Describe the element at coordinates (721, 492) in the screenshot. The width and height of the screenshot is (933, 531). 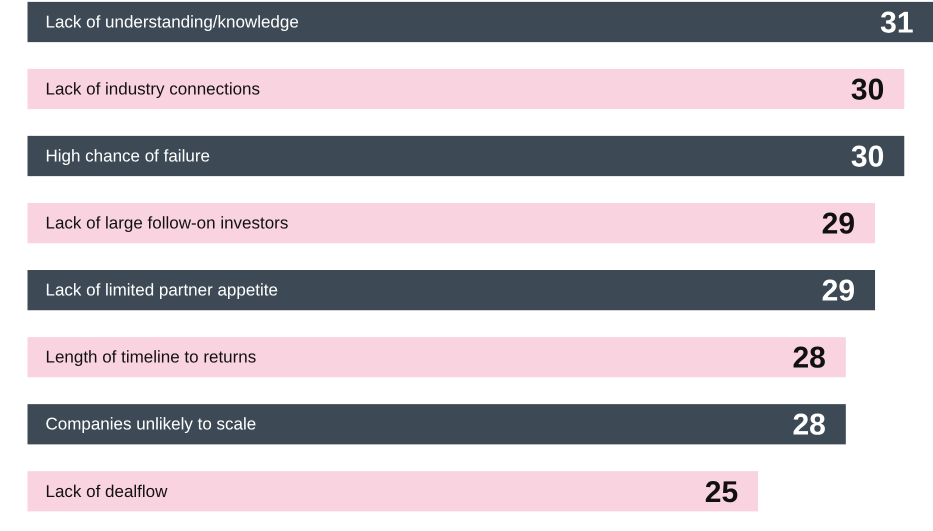
I see `data-label: 25` at that location.